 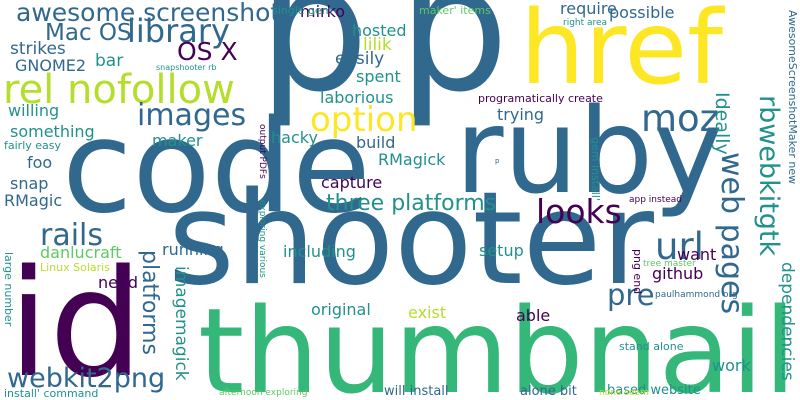 What do you see at coordinates (622, 54) in the screenshot?
I see `word-href: href` at bounding box center [622, 54].